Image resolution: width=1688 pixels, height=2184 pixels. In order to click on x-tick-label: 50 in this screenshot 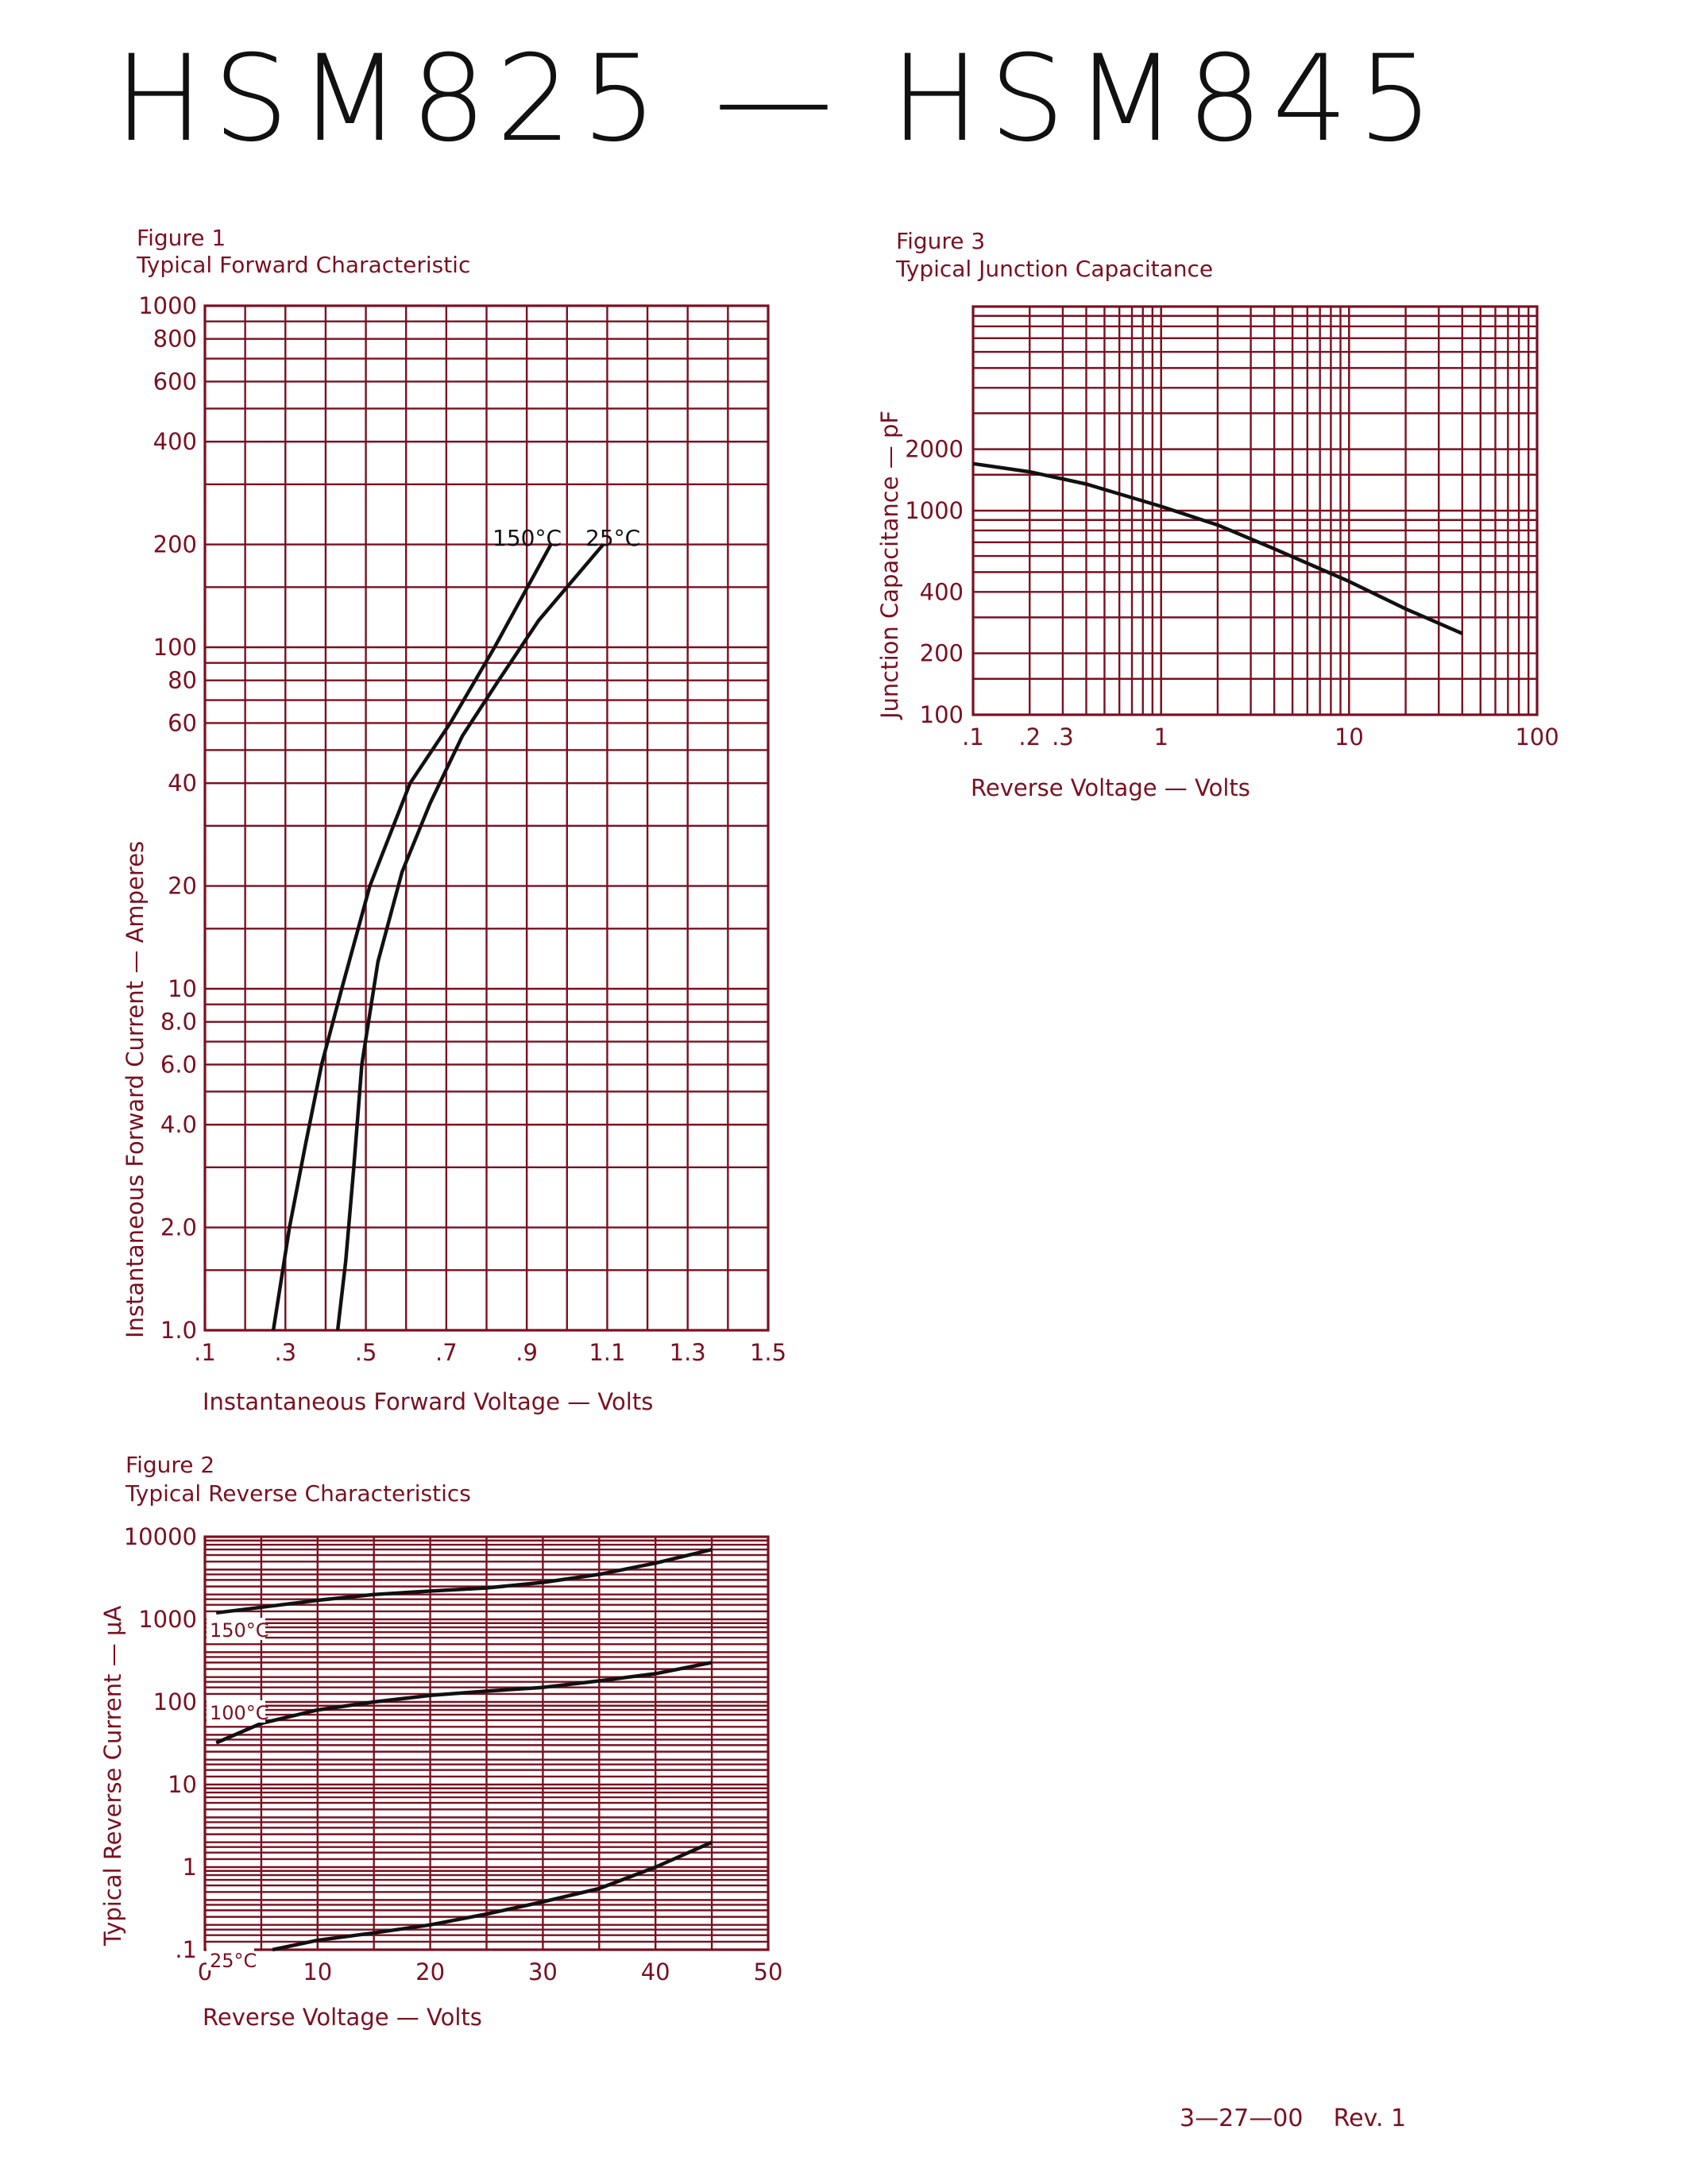, I will do `click(768, 1972)`.